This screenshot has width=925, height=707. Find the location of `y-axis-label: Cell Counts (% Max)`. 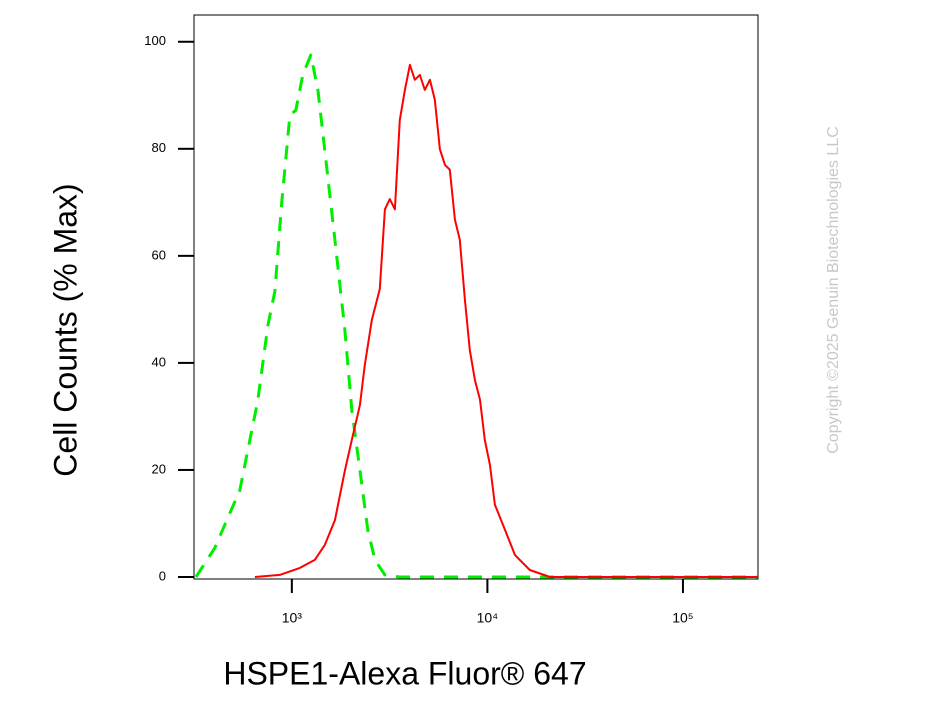

y-axis-label: Cell Counts (% Max) is located at coordinates (65, 329).